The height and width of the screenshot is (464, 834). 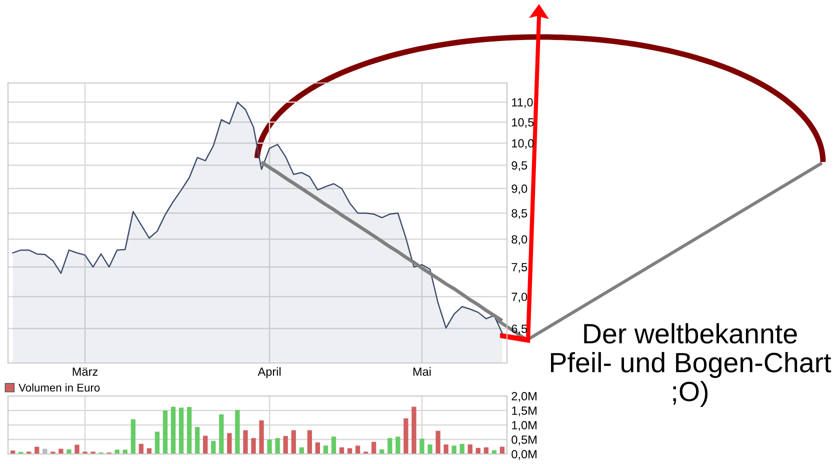 What do you see at coordinates (520, 166) in the screenshot?
I see `y-tick-label: 9,5` at bounding box center [520, 166].